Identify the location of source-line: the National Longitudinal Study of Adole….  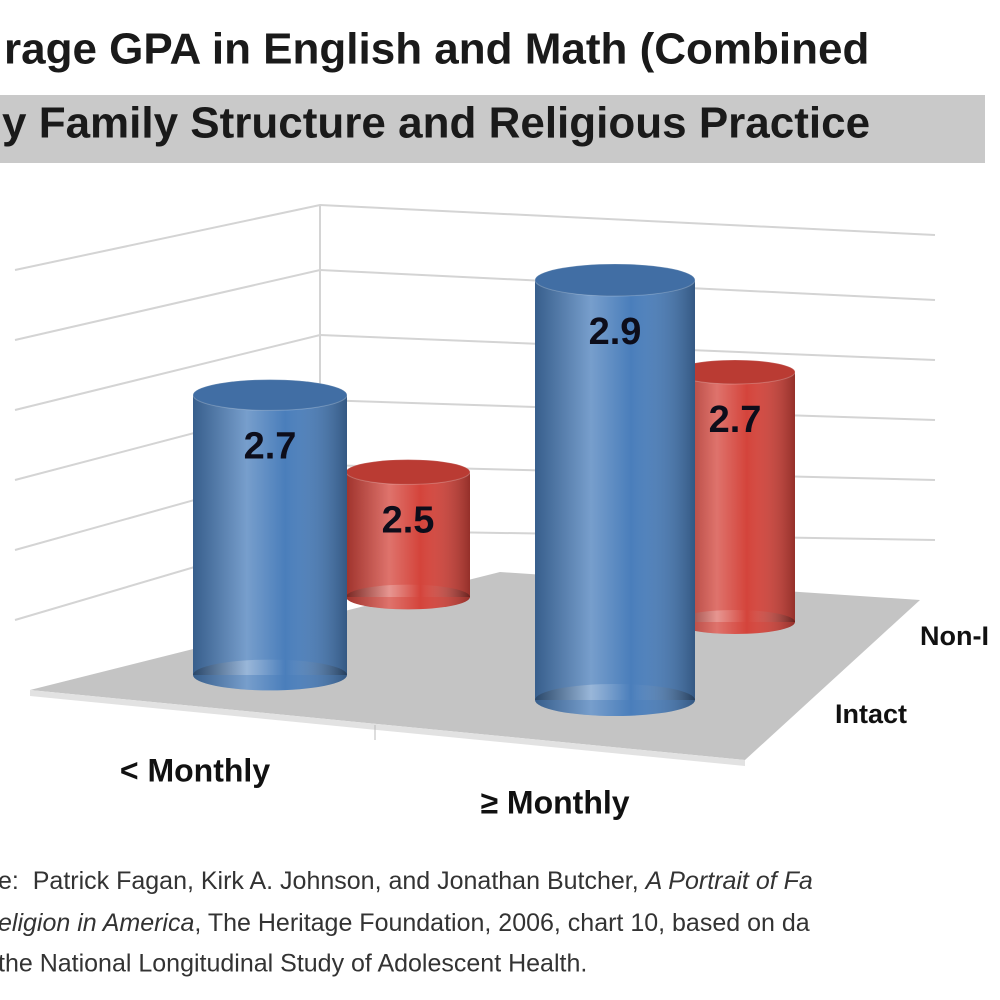
(293, 964).